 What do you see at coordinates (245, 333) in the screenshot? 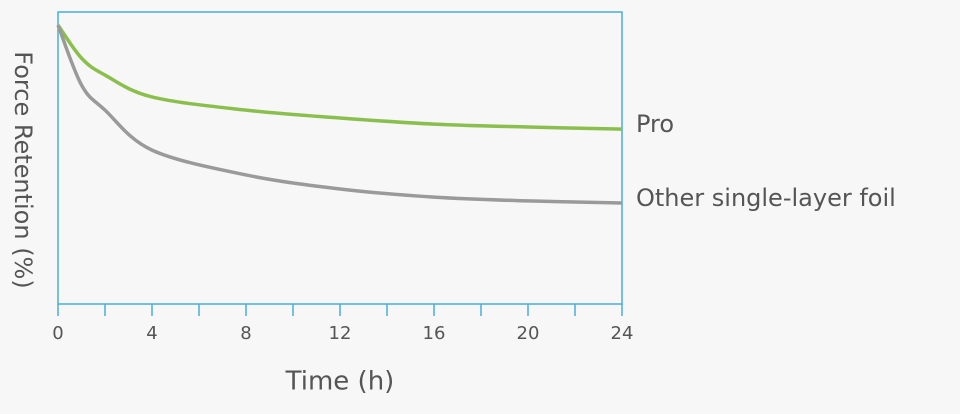
I see `x-tick-label: 8` at bounding box center [245, 333].